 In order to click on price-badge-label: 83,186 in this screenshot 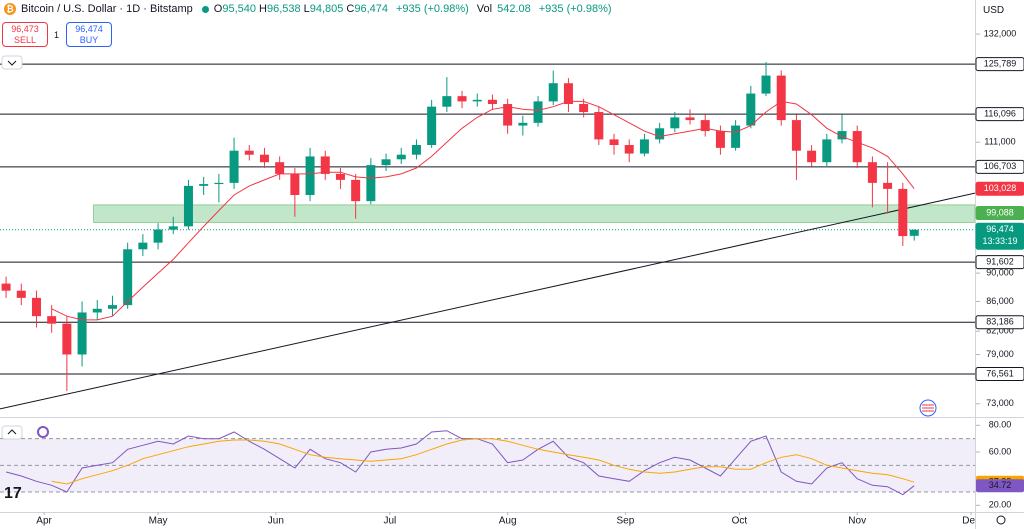, I will do `click(1000, 322)`.